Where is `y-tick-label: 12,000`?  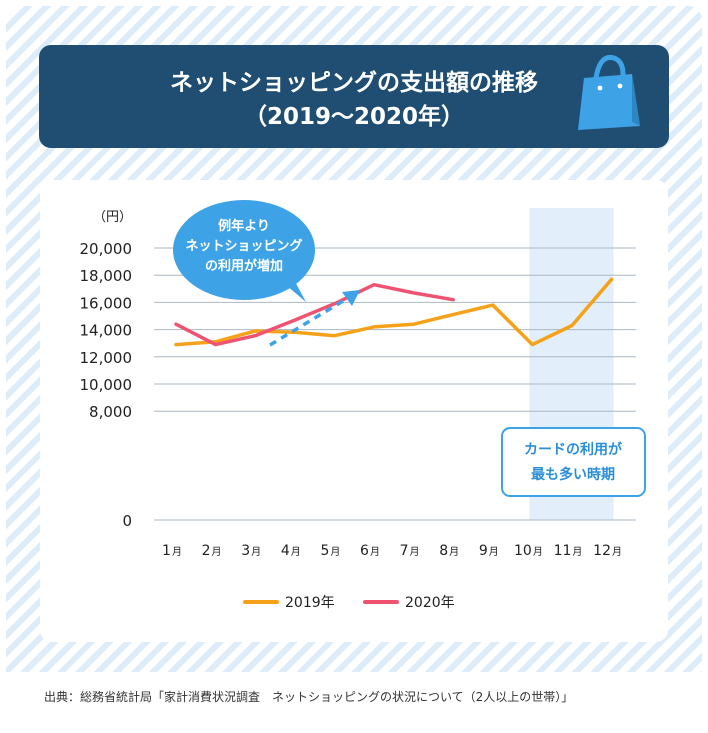 y-tick-label: 12,000 is located at coordinates (106, 358).